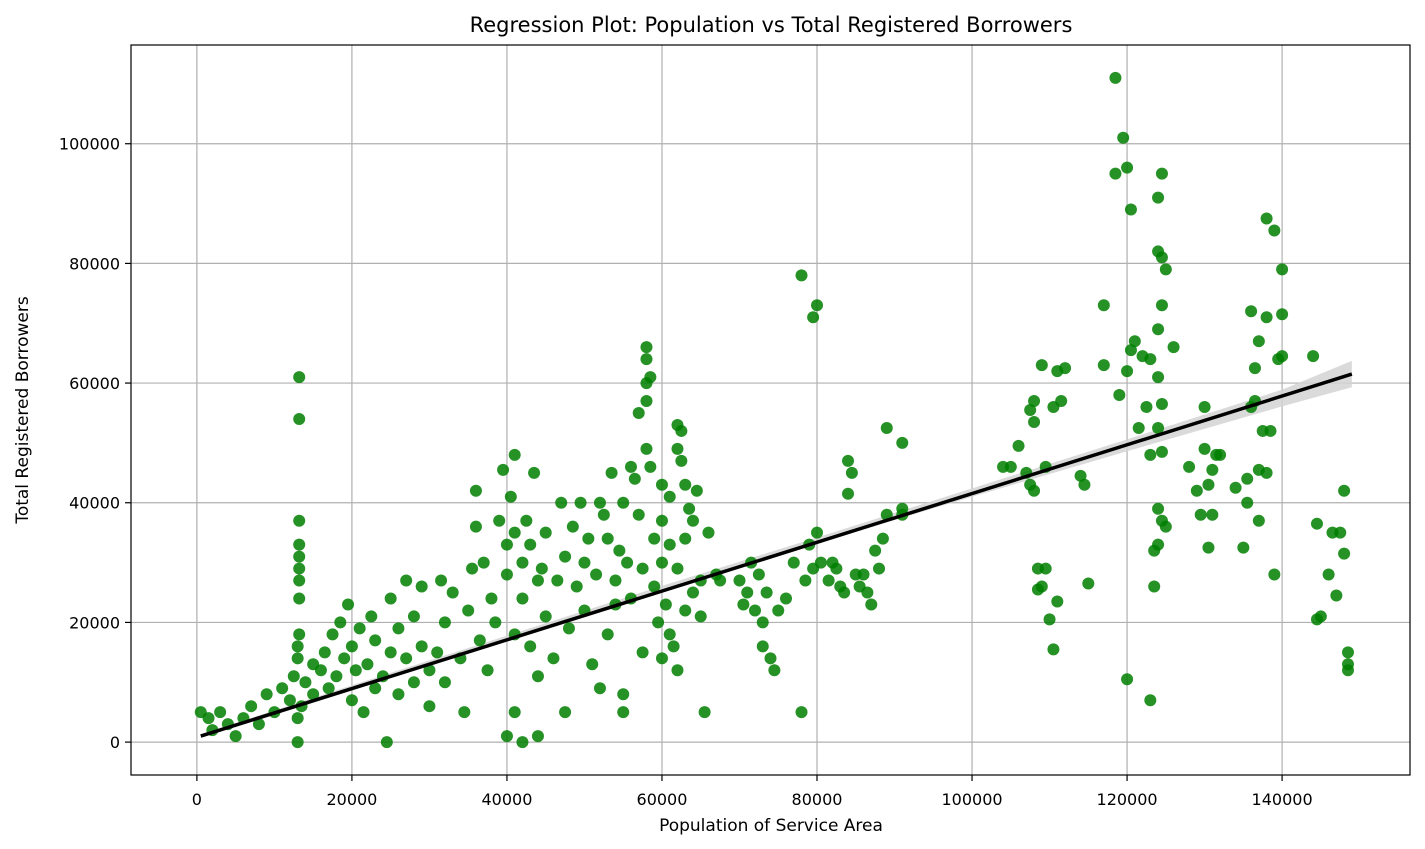  I want to click on y-tick-label: 100000, so click(89, 144).